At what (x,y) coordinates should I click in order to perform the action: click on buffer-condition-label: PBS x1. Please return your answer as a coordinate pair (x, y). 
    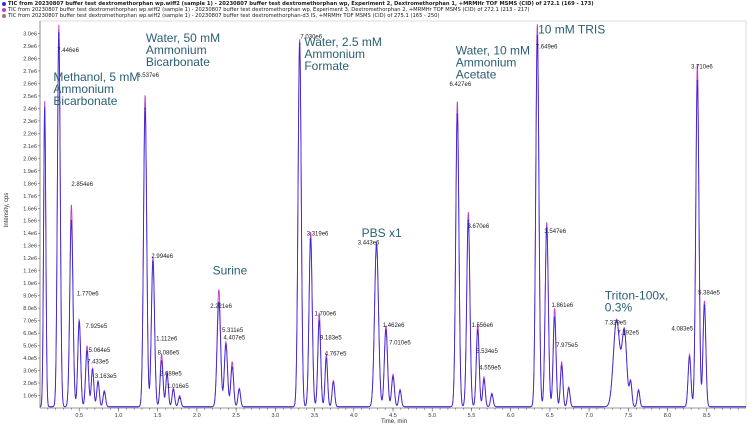
    Looking at the image, I should click on (382, 233).